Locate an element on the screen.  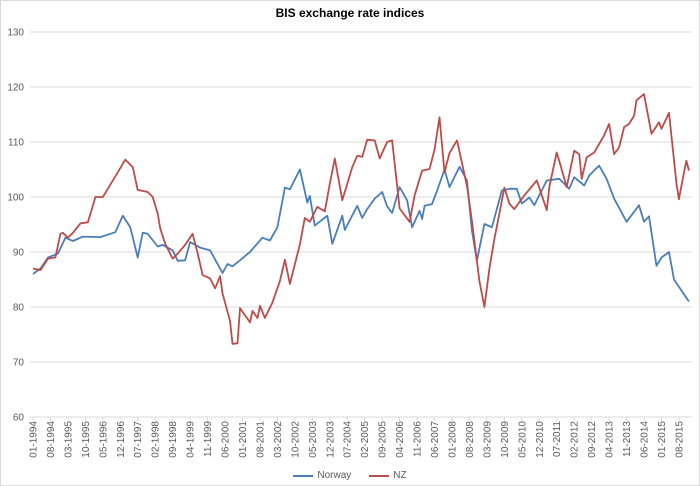
x-tick-label: 07-2004 is located at coordinates (348, 439).